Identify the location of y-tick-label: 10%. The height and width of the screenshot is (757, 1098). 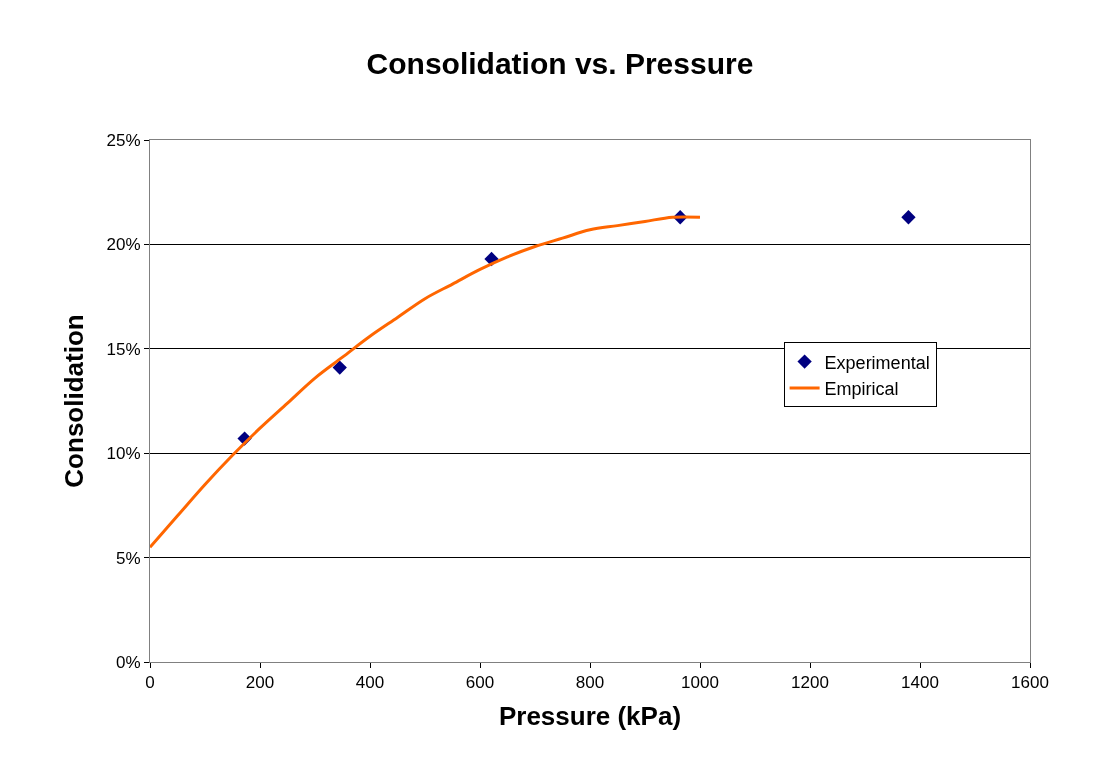
(123, 454).